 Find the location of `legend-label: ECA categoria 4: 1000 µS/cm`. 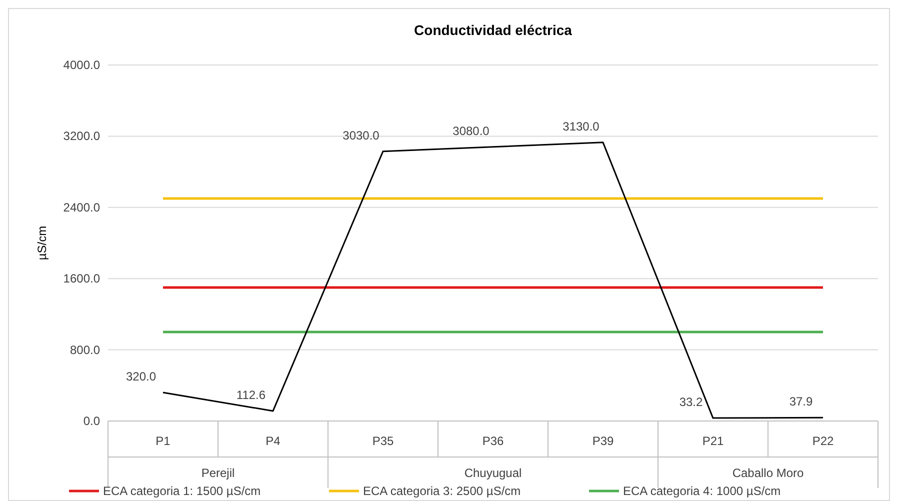

legend-label: ECA categoria 4: 1000 µS/cm is located at coordinates (702, 491).